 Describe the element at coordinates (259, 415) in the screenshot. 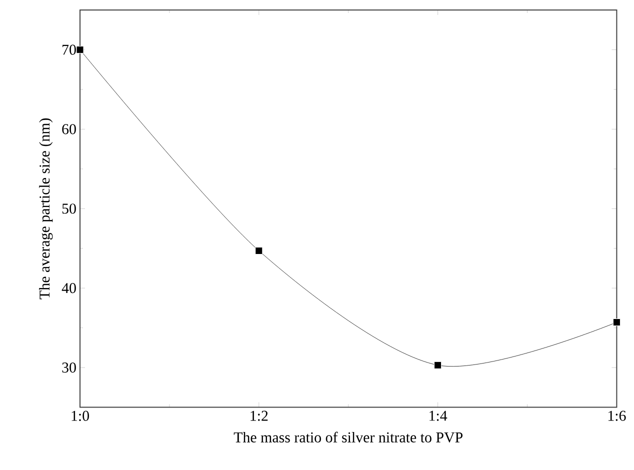

I see `x-tick-label: 1:2` at that location.